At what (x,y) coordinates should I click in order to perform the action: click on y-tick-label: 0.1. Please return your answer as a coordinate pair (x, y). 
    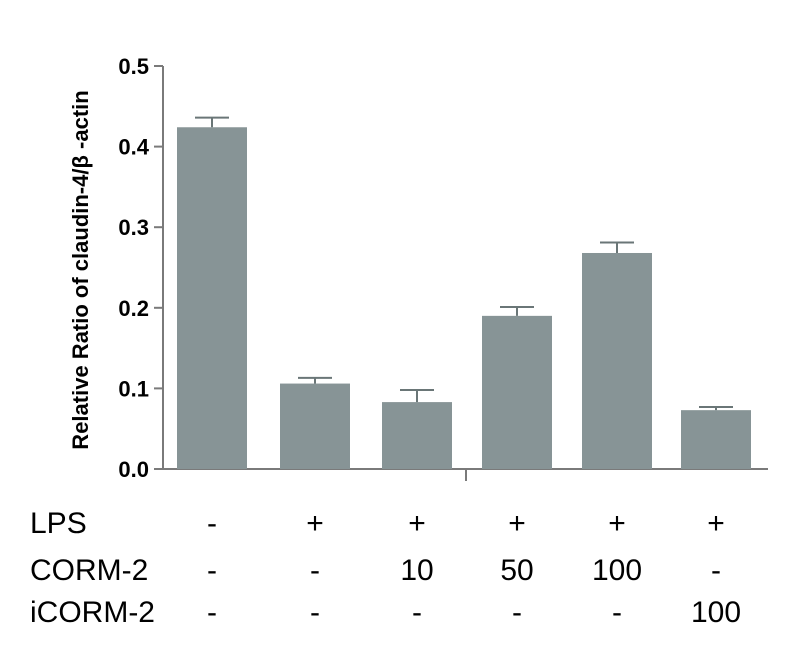
    Looking at the image, I should click on (133, 388).